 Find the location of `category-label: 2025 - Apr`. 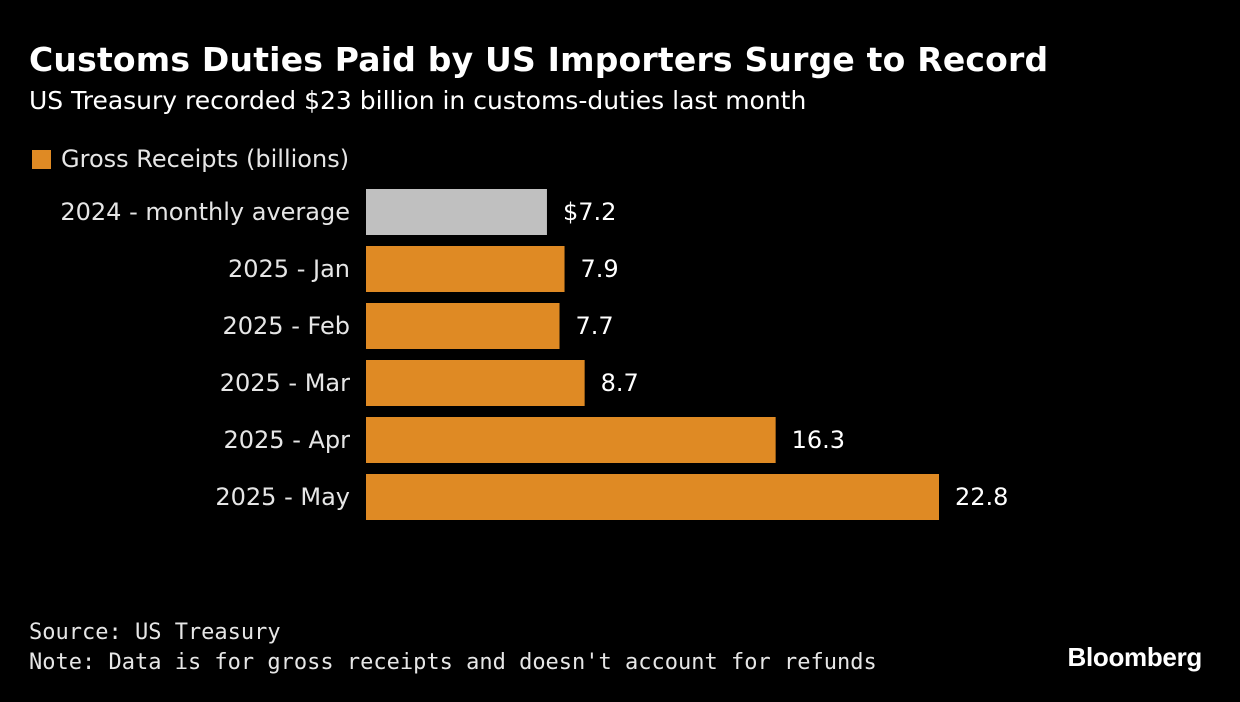

category-label: 2025 - Apr is located at coordinates (286, 440).